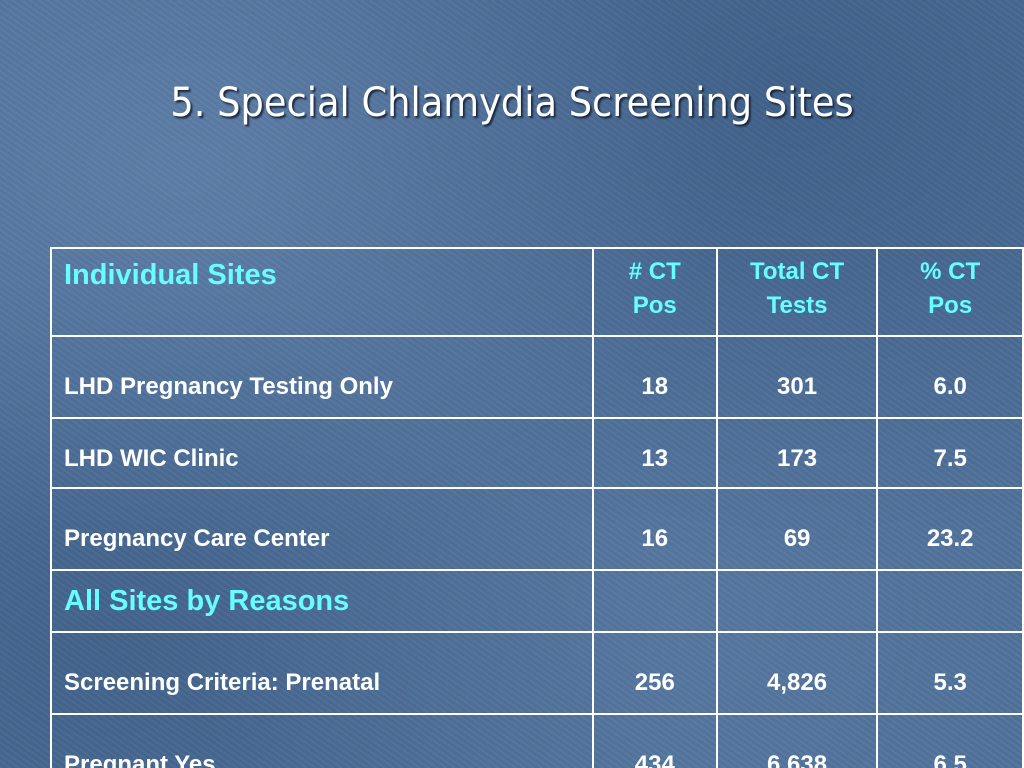 The image size is (1024, 768). Describe the element at coordinates (950, 673) in the screenshot. I see `pct-pos-cell: 5.3` at that location.